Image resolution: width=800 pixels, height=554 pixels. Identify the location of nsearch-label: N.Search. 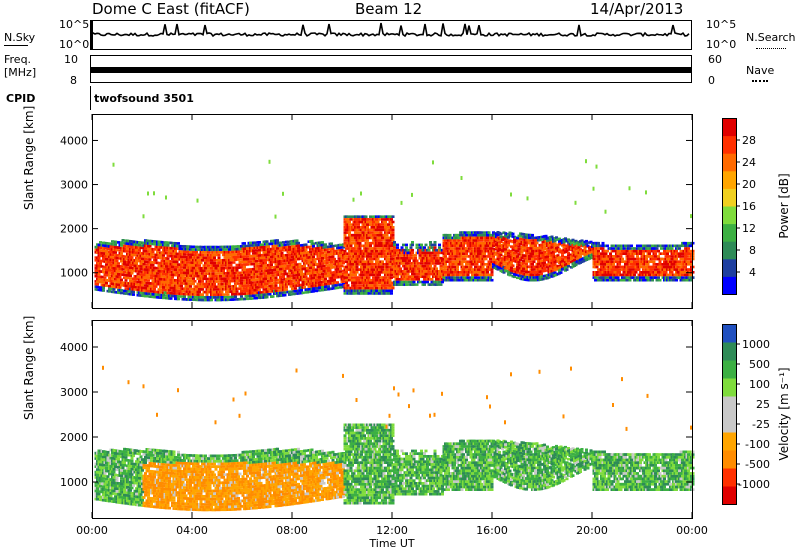
(771, 37).